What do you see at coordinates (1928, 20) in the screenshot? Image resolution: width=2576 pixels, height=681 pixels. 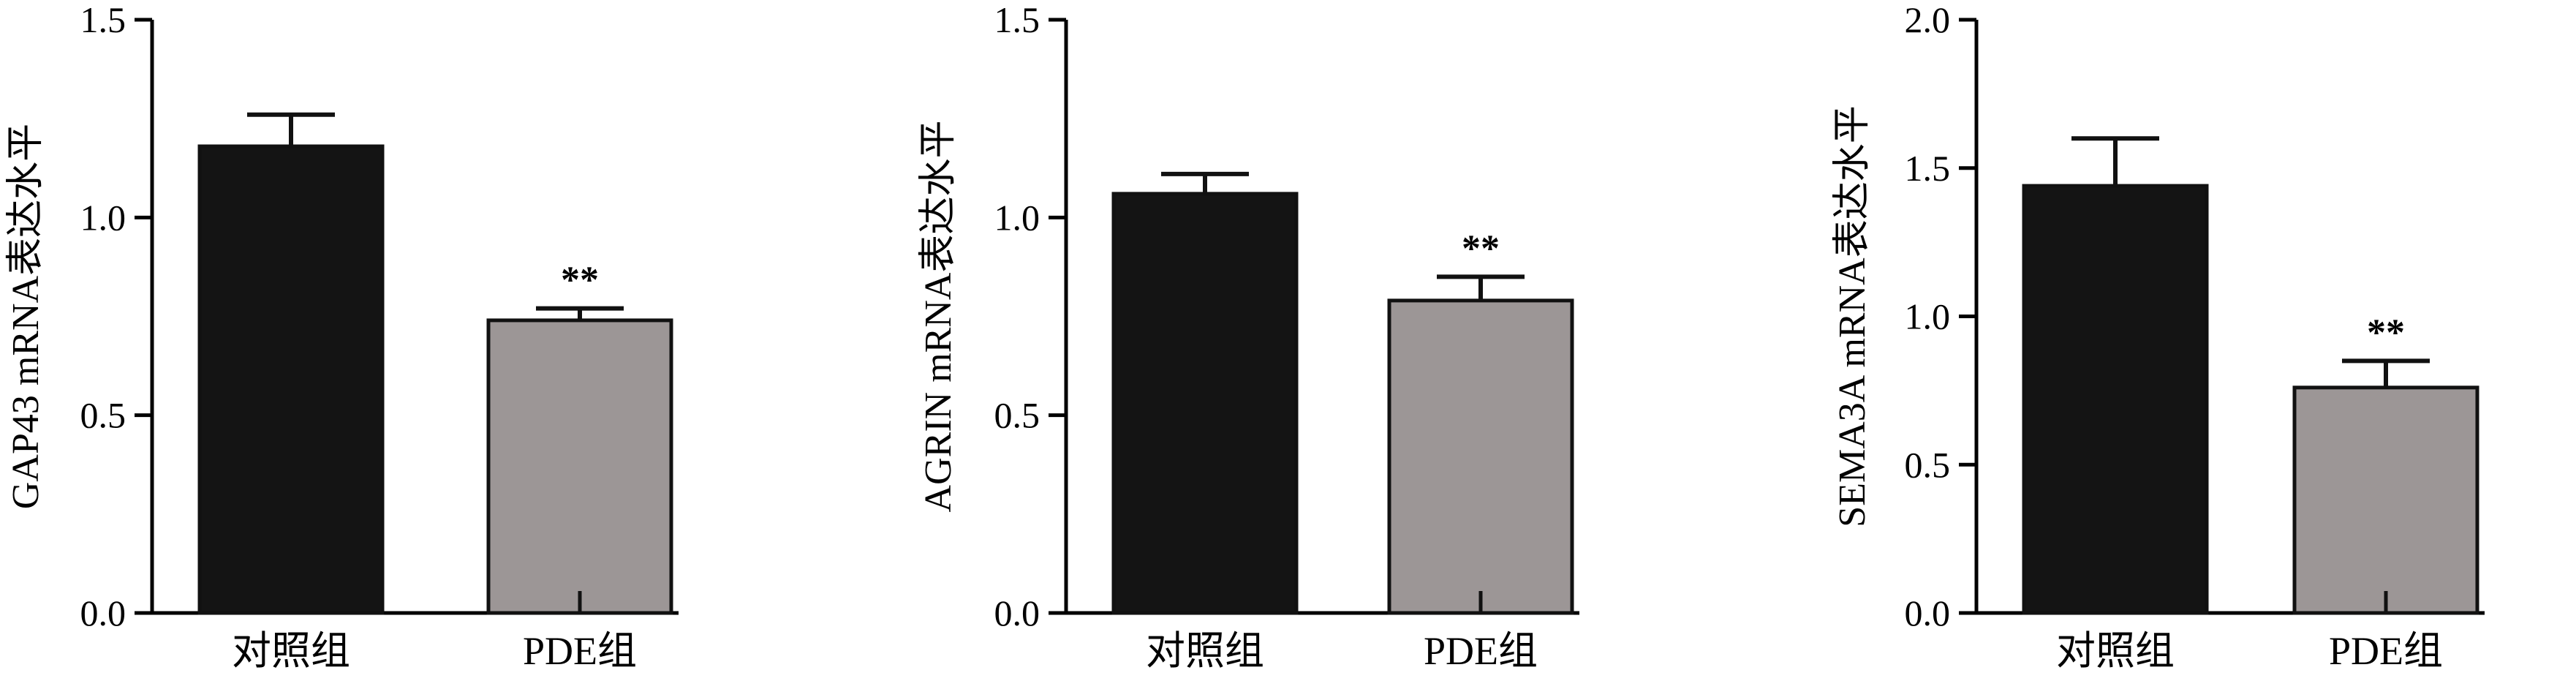 I see `y-tick-label: 2.0` at bounding box center [1928, 20].